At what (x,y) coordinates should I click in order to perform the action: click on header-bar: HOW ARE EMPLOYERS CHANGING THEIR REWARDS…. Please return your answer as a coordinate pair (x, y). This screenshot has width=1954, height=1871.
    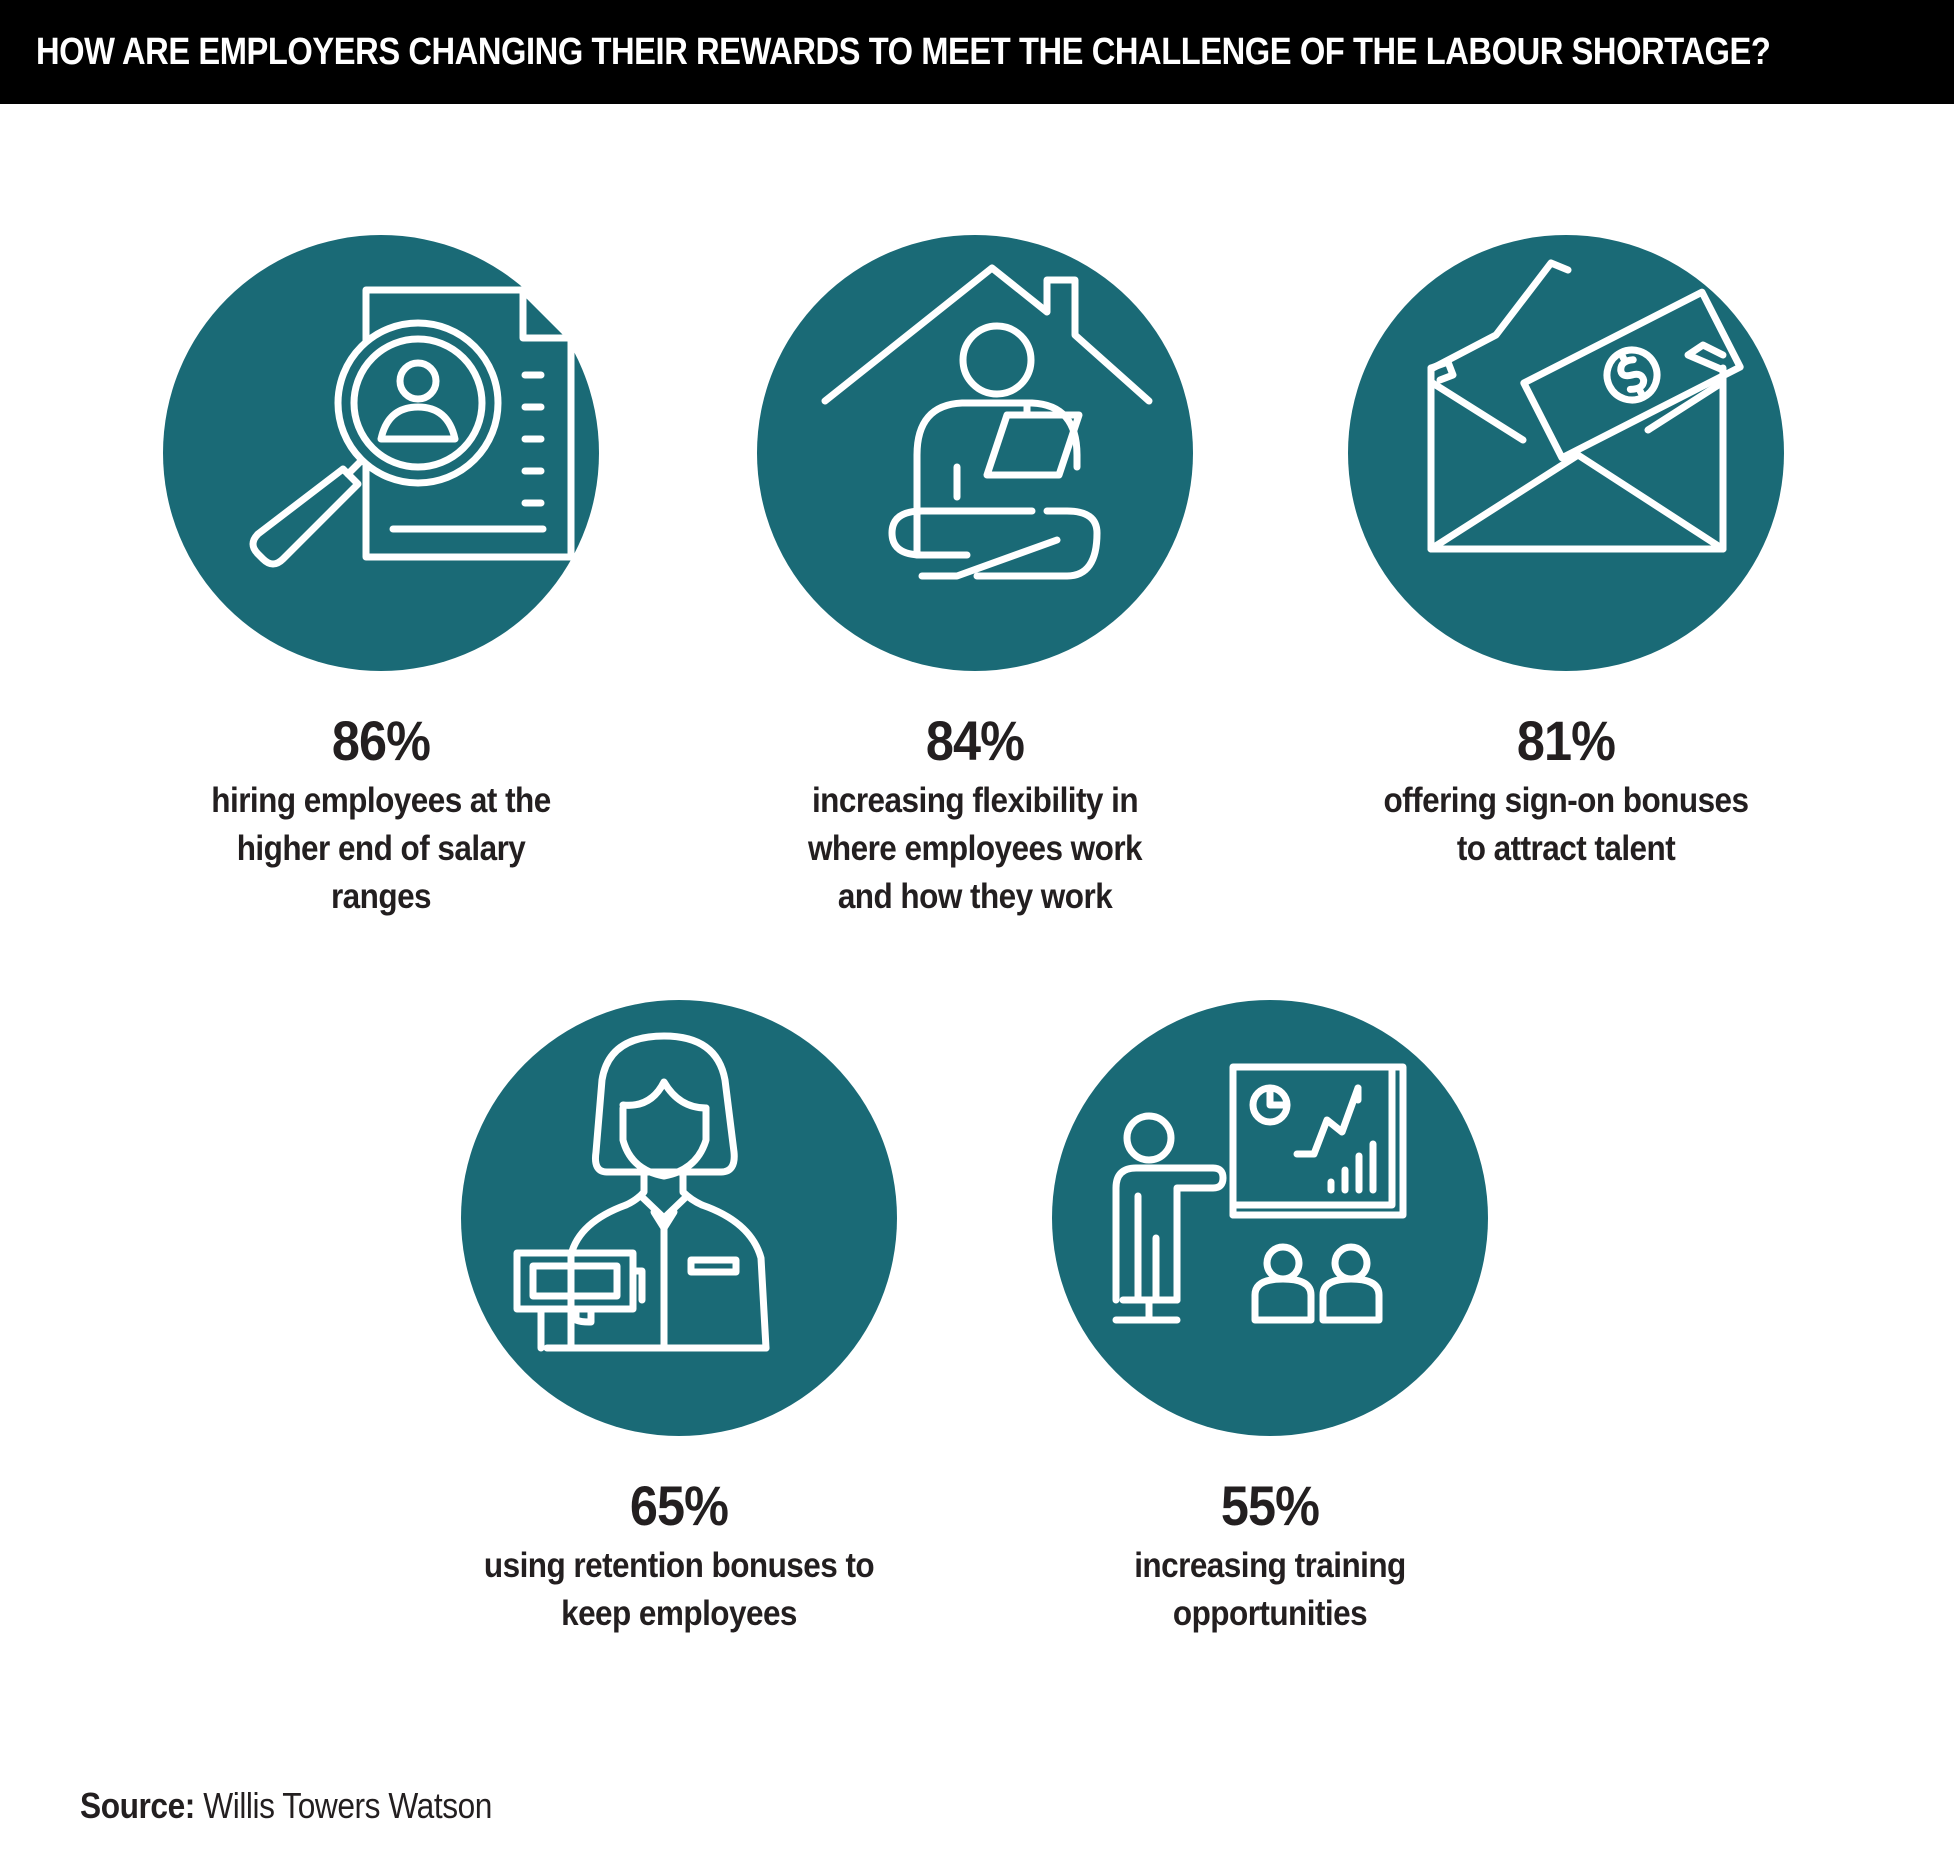
    Looking at the image, I should click on (977, 52).